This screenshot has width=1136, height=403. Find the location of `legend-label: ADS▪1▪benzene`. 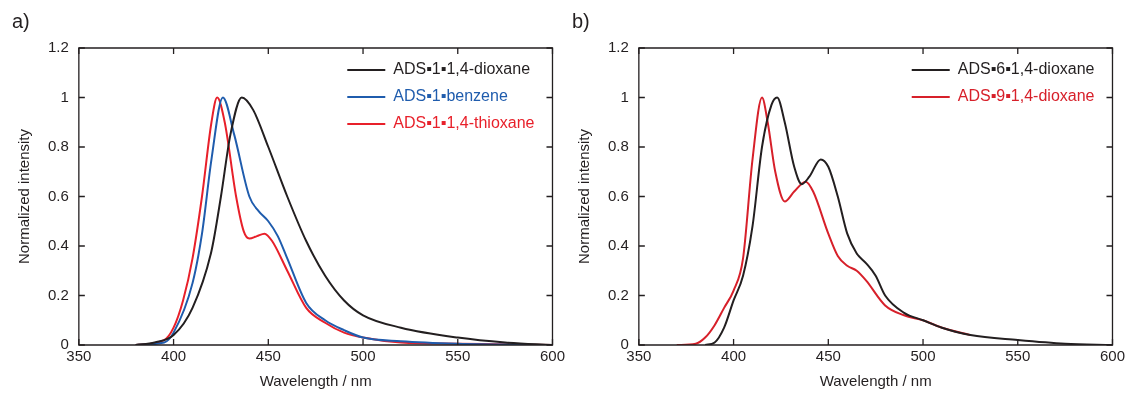

legend-label: ADS▪1▪benzene is located at coordinates (450, 96).